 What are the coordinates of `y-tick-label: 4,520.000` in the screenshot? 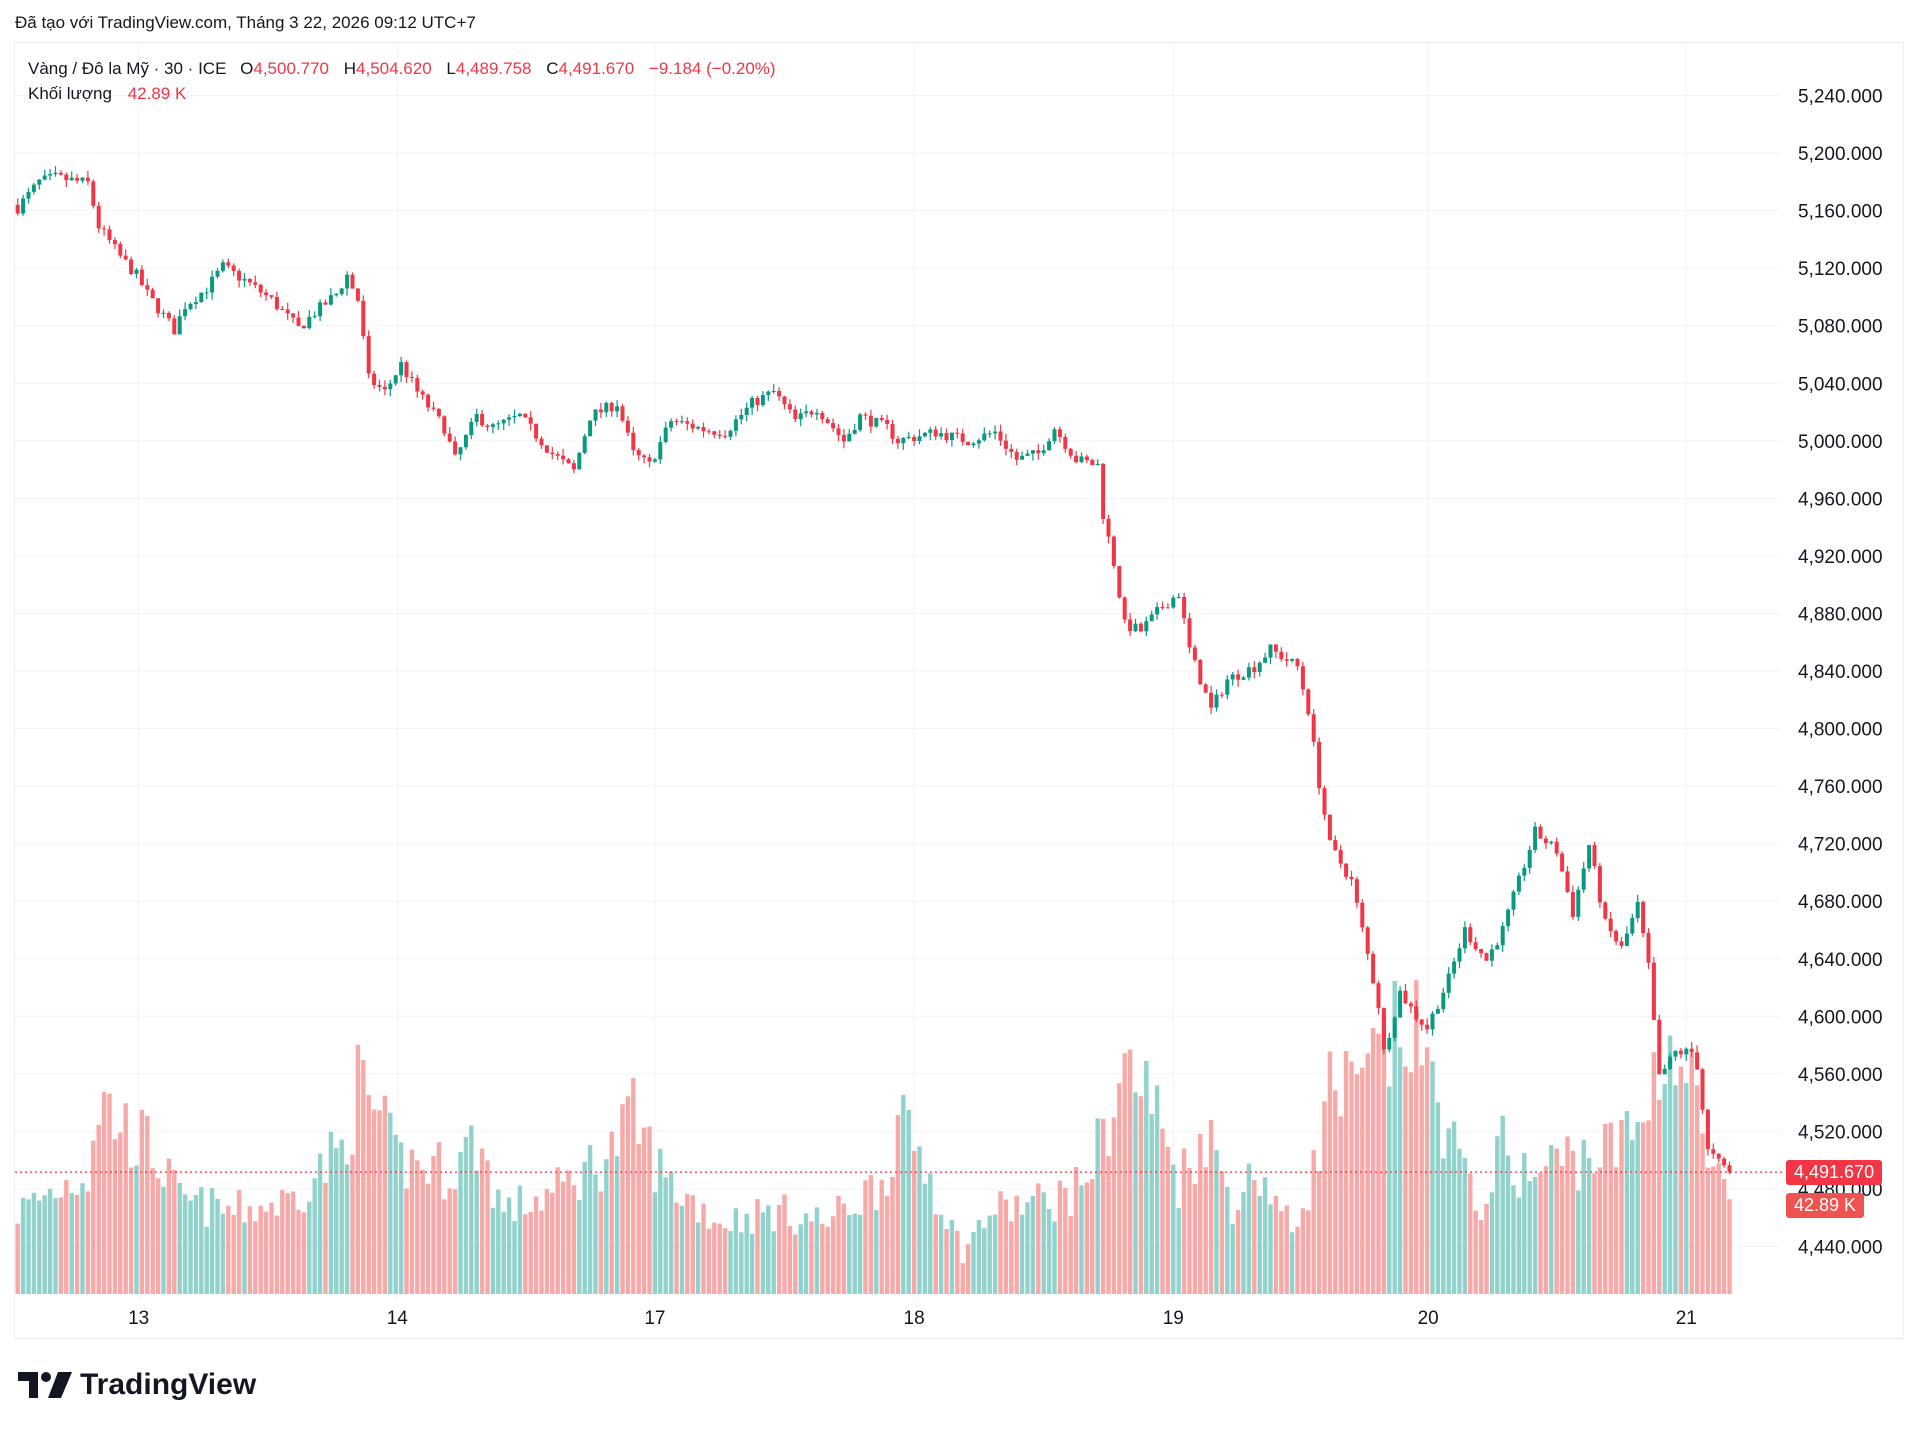 It's located at (1840, 1132).